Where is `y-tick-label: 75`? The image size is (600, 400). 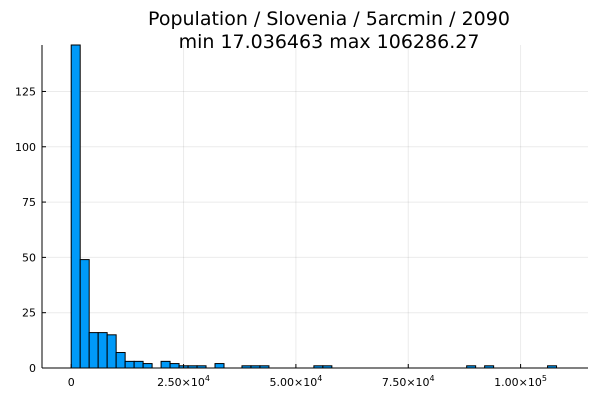 y-tick-label: 75 is located at coordinates (29, 202).